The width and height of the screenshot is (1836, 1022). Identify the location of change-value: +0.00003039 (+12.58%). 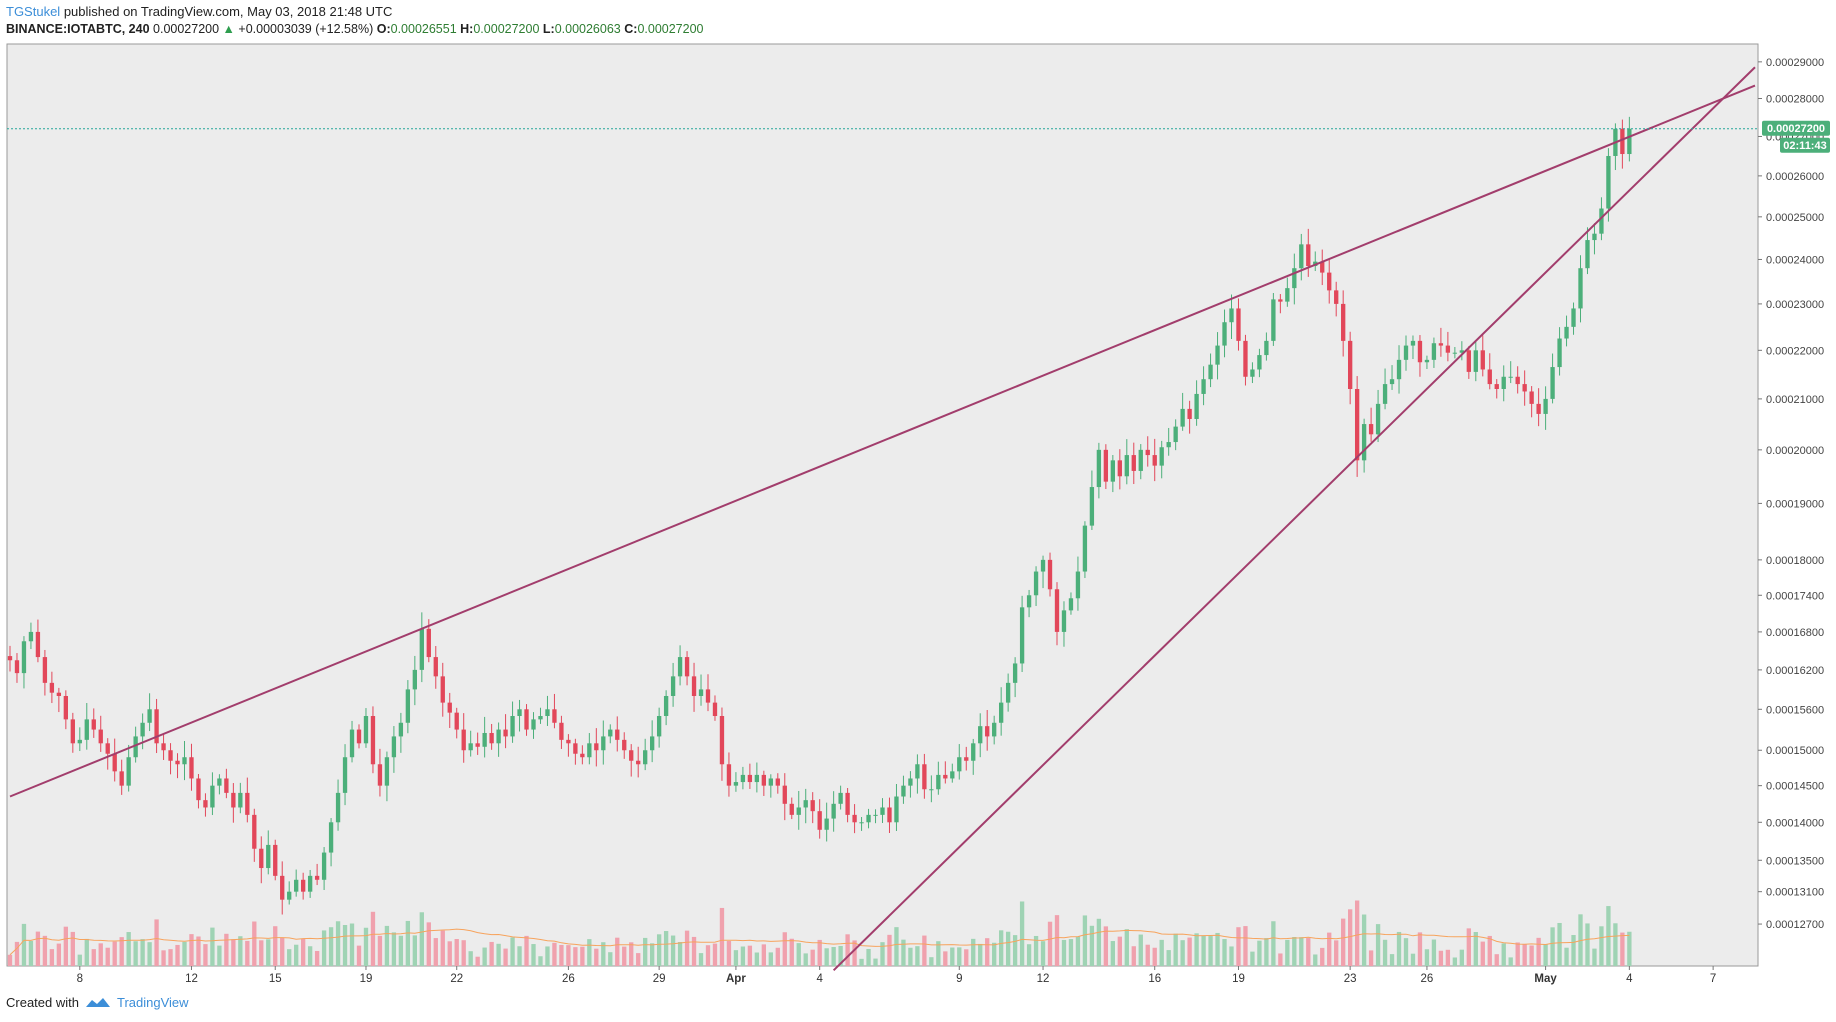
(306, 29).